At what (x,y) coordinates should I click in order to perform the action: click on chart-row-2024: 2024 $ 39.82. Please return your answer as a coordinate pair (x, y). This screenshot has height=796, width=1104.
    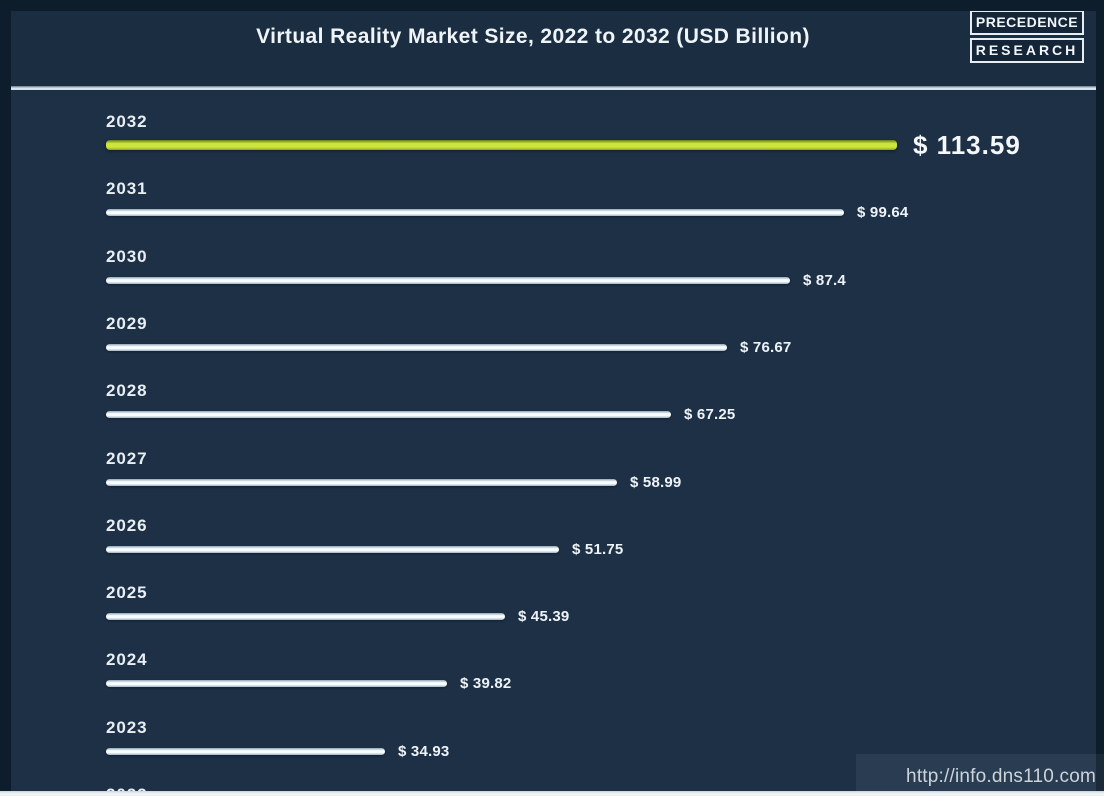
    Looking at the image, I should click on (552, 683).